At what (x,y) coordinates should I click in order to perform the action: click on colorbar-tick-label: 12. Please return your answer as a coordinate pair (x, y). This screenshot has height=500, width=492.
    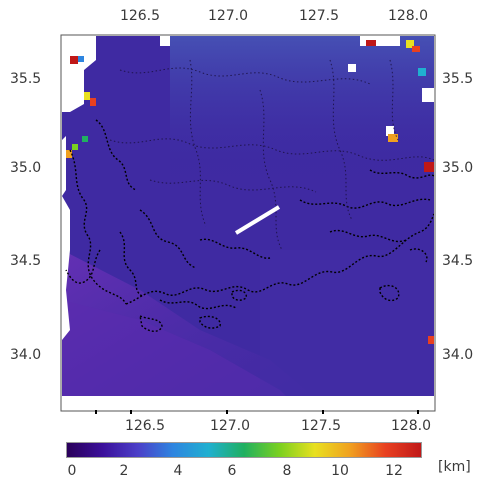
    Looking at the image, I should click on (394, 471).